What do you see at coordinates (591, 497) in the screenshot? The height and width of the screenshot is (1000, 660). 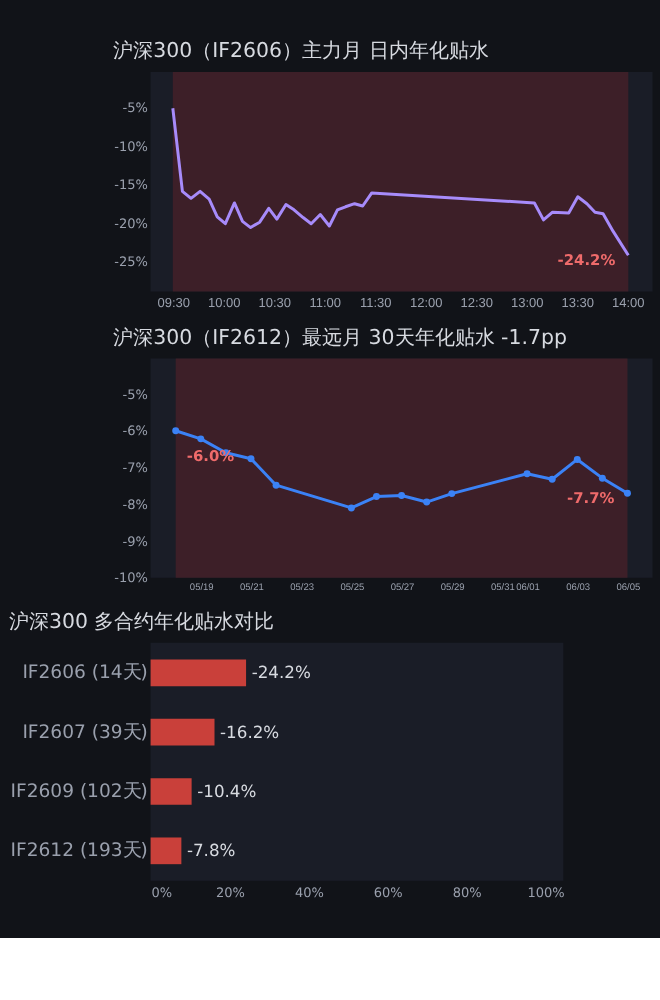 I see `annotation: -7.7%` at bounding box center [591, 497].